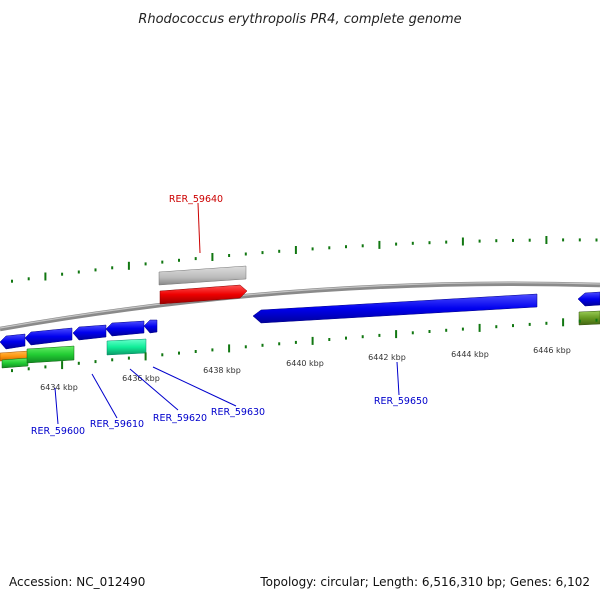 The image size is (600, 600). I want to click on gene-label-rer-59620: RER_59620, so click(180, 418).